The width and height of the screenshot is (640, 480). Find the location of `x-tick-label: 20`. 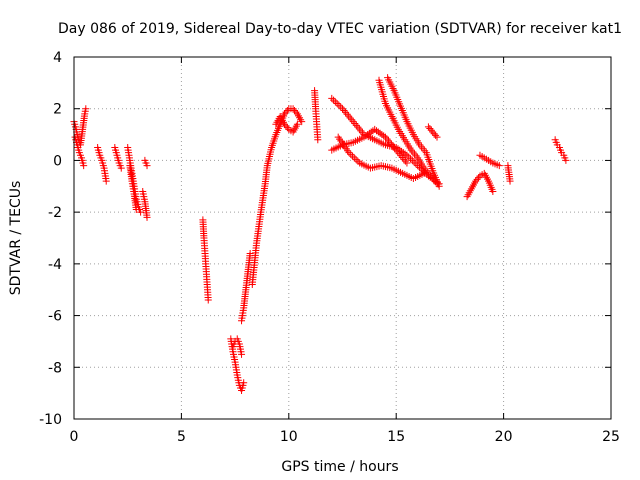

x-tick-label: 20 is located at coordinates (504, 437).